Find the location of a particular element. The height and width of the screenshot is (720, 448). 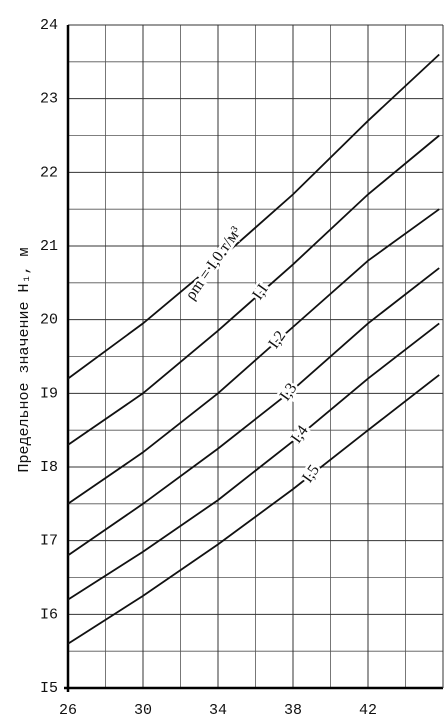

x-tick-label: 42 is located at coordinates (368, 710).